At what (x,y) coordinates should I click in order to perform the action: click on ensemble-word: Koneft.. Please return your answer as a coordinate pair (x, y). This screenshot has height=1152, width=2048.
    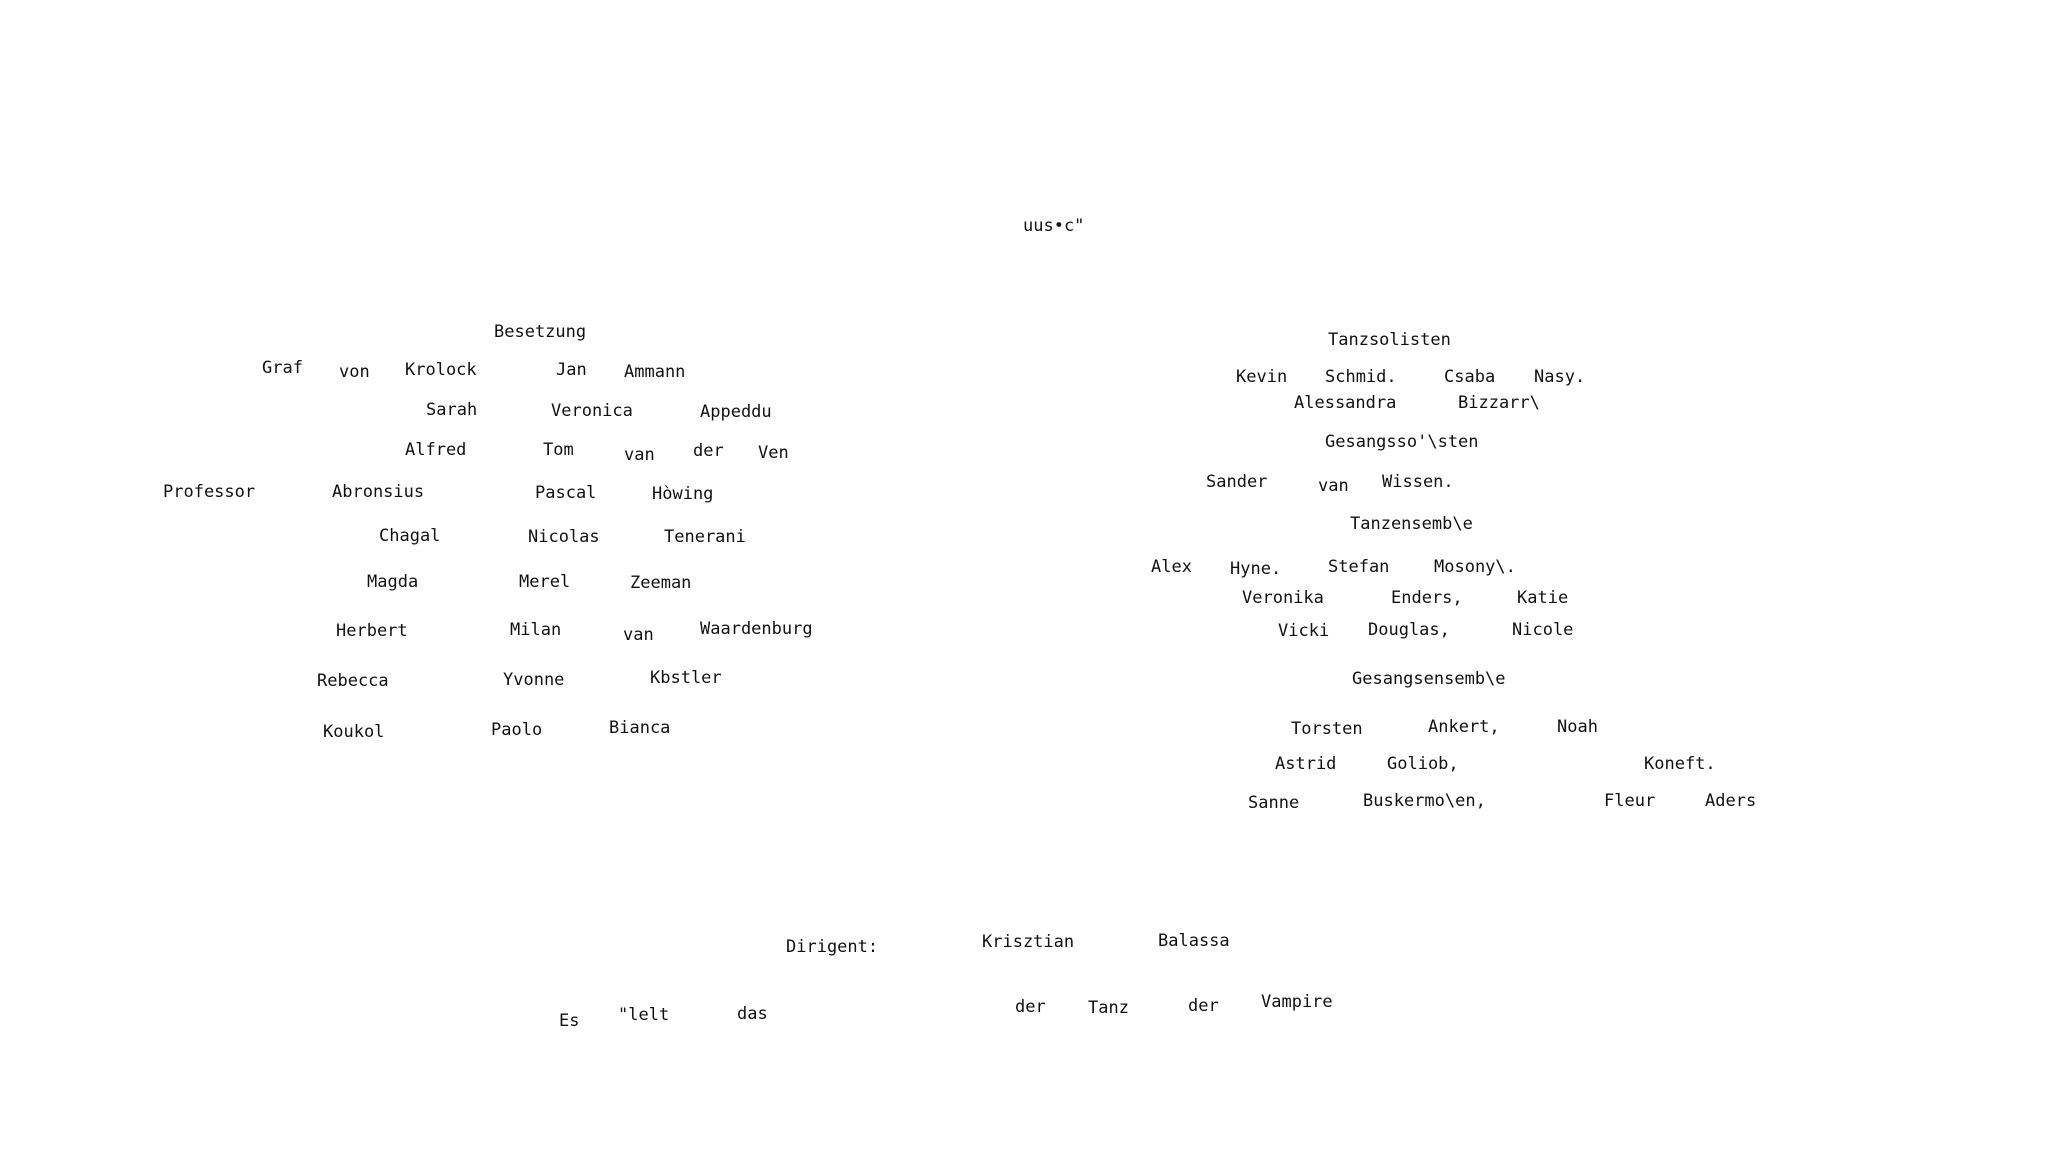
    Looking at the image, I should click on (1680, 764).